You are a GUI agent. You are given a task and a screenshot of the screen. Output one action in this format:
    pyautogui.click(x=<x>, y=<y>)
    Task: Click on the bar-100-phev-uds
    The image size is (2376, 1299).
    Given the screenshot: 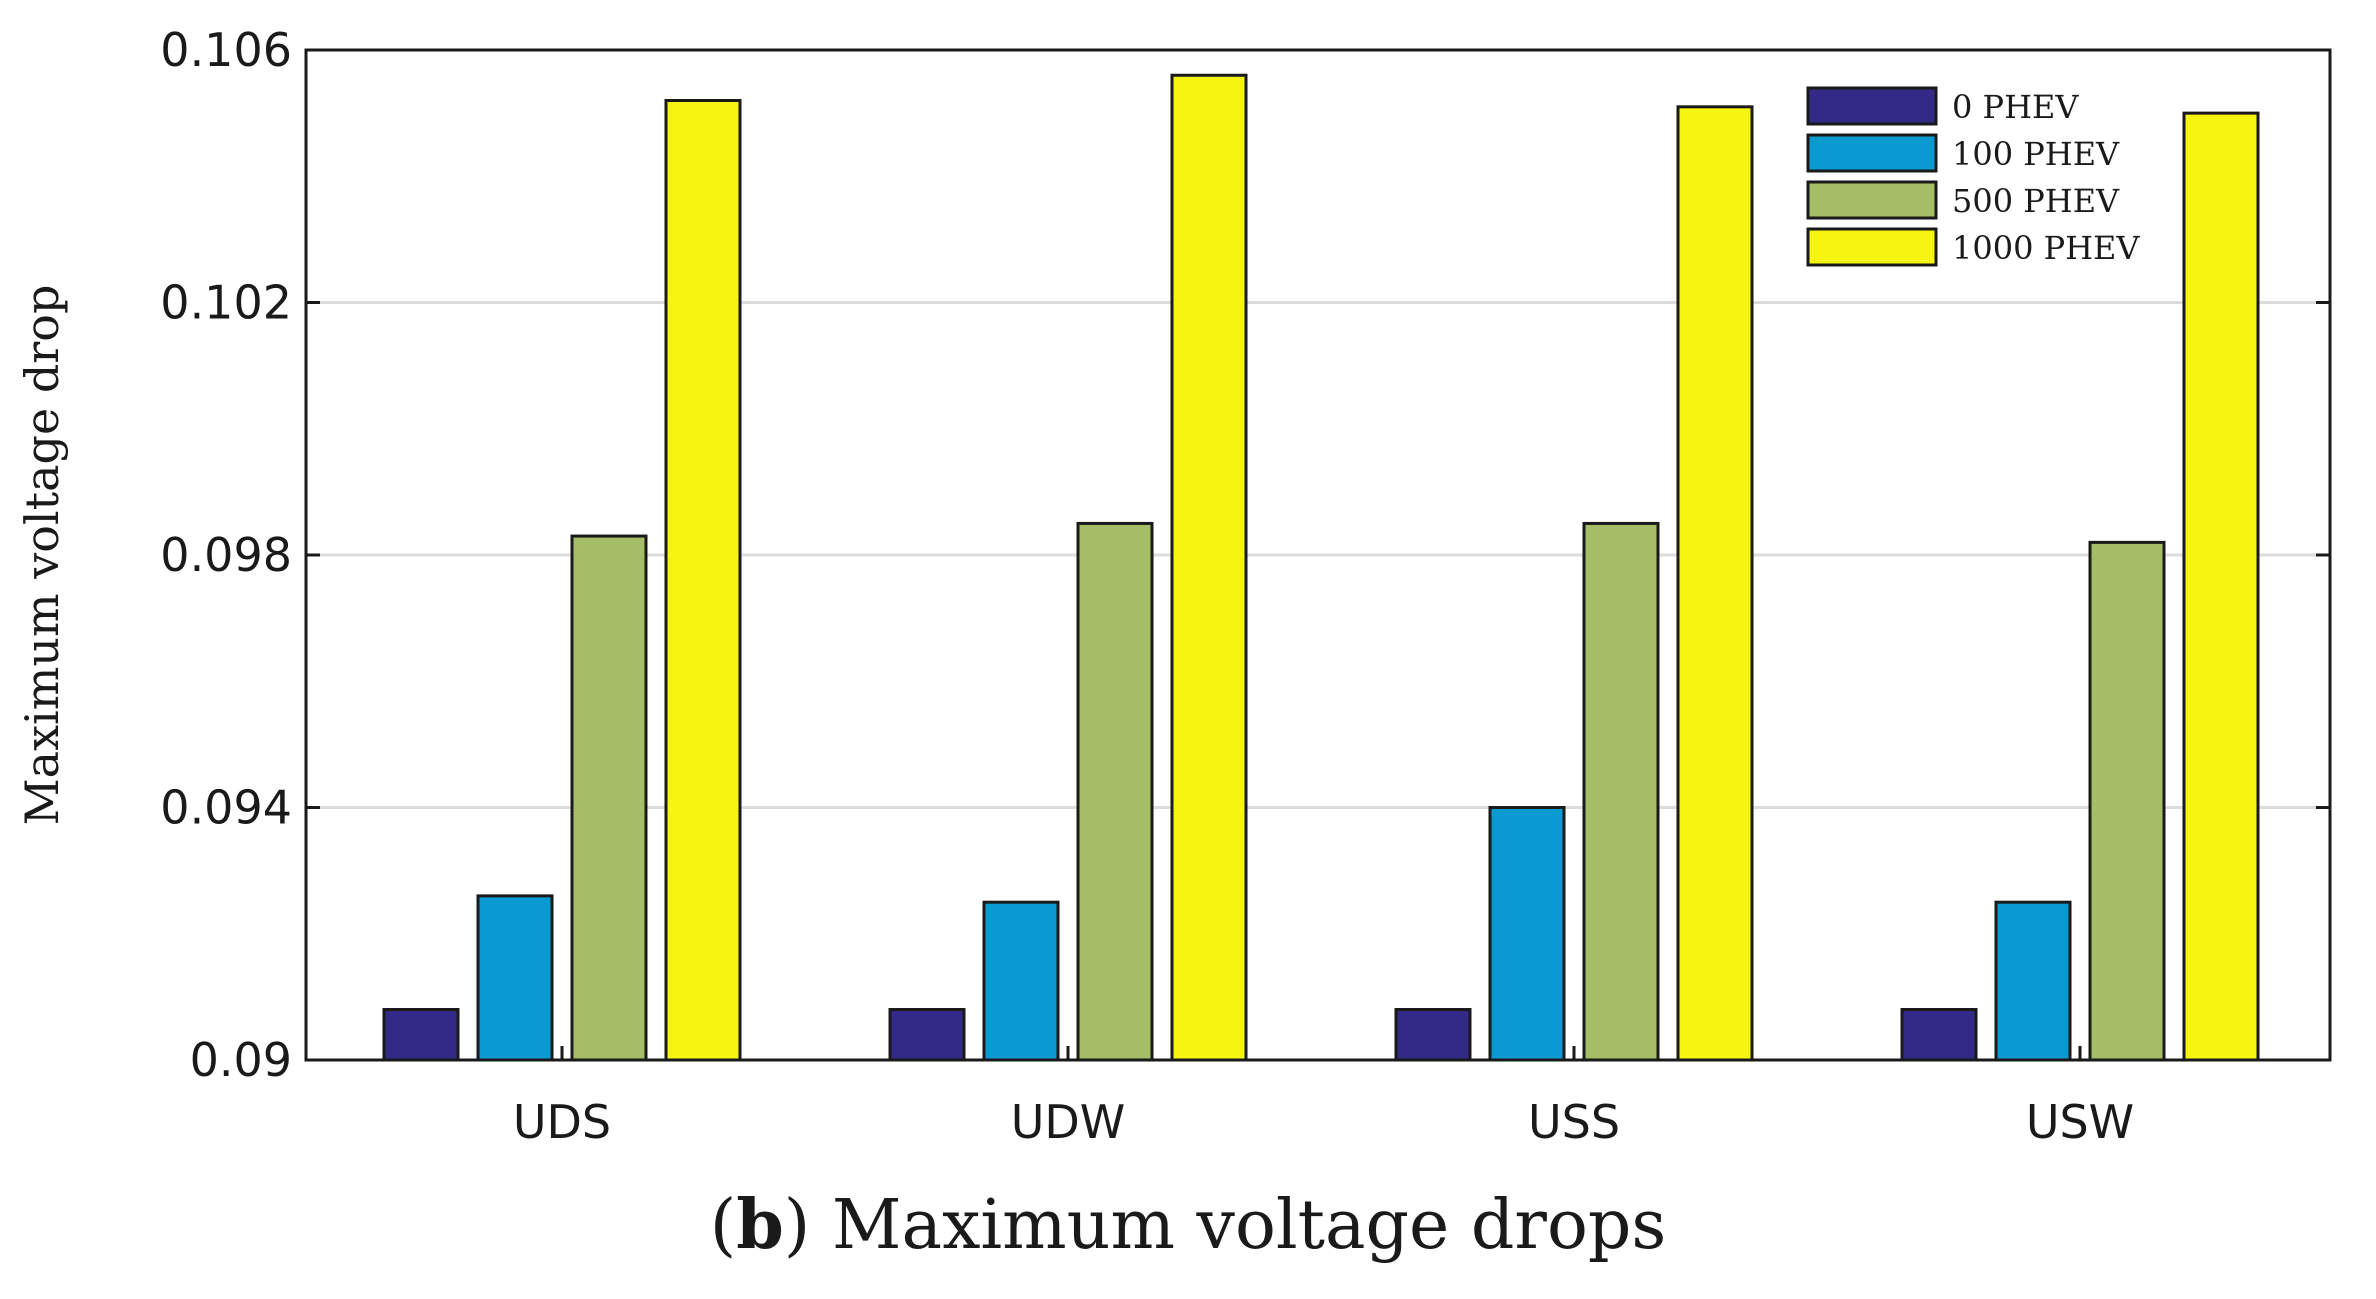 What is the action you would take?
    pyautogui.click(x=515, y=978)
    